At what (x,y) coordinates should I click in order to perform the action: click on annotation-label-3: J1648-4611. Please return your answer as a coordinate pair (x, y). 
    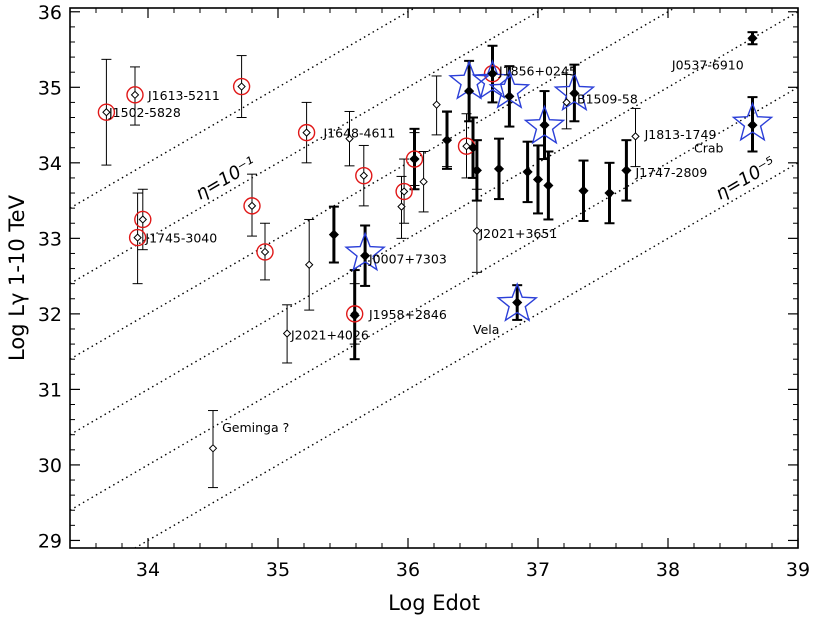
    Looking at the image, I should click on (359, 133).